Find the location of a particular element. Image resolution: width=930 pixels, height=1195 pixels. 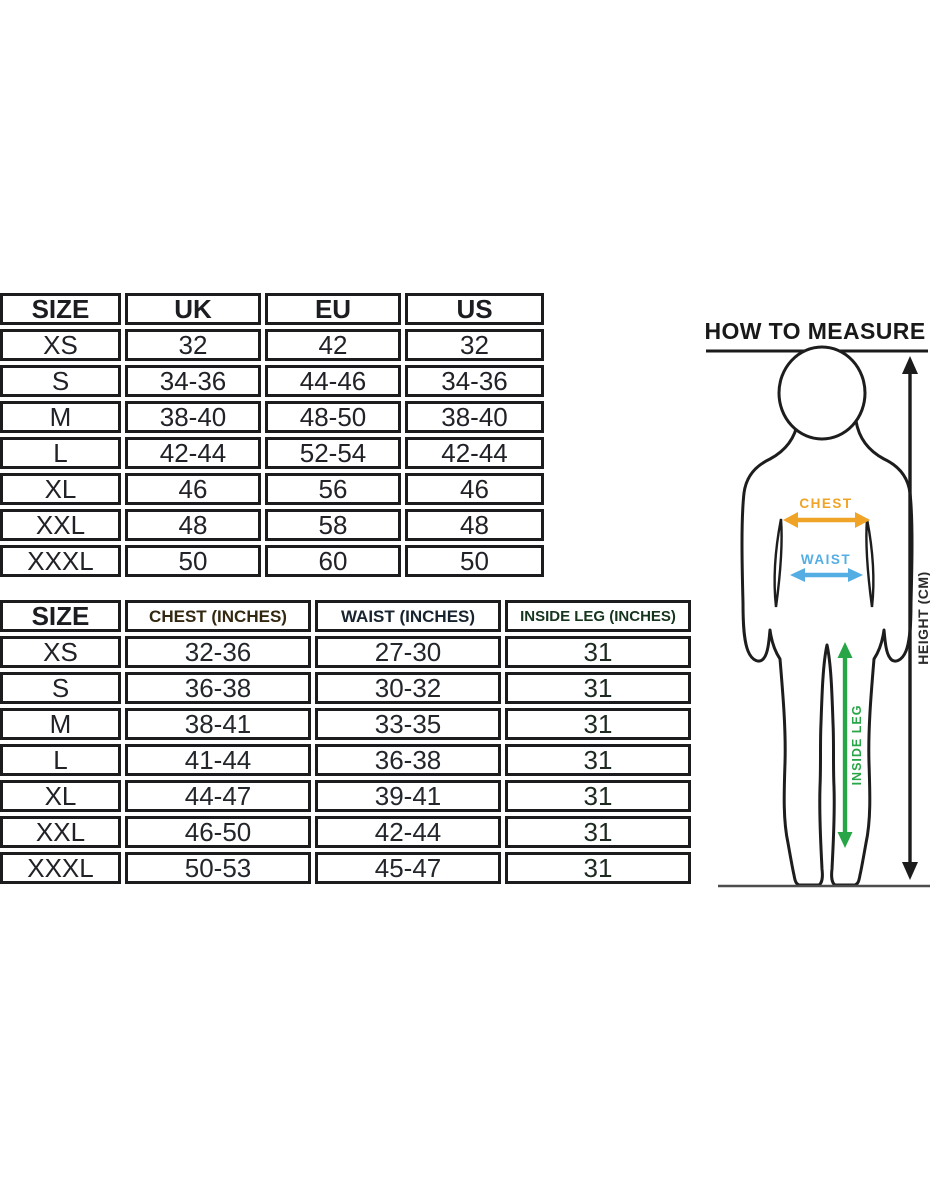

chest-label: CHEST is located at coordinates (825, 503).